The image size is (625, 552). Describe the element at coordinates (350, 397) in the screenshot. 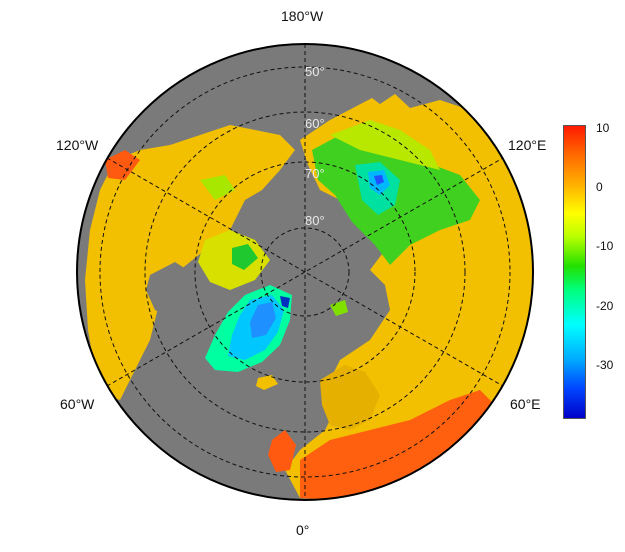

I see `scandinavia` at that location.